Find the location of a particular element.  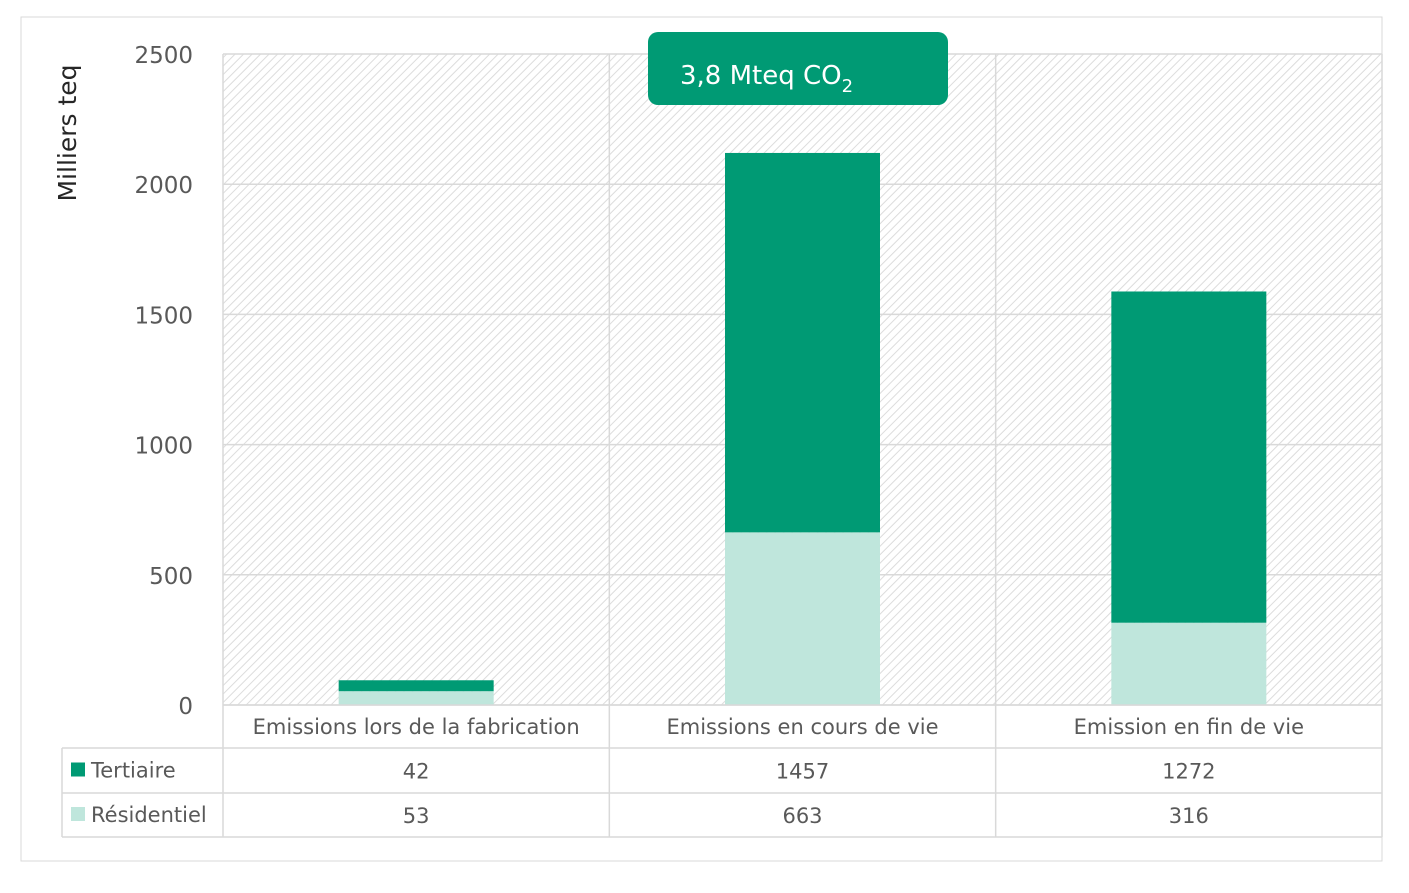

table-value: 1457 is located at coordinates (802, 772).